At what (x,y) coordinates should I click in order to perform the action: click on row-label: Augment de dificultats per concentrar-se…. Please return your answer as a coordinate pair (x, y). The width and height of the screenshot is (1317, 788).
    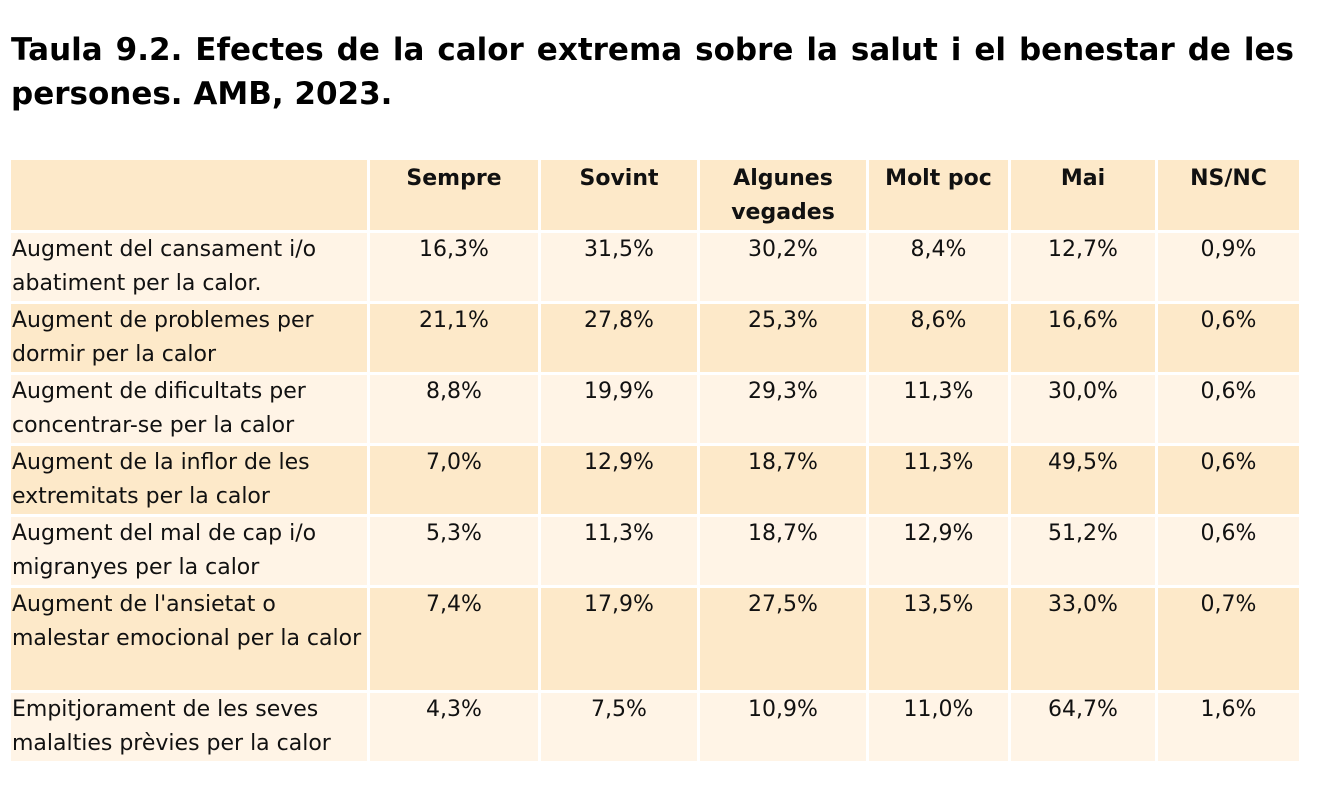
    Looking at the image, I should click on (189, 409).